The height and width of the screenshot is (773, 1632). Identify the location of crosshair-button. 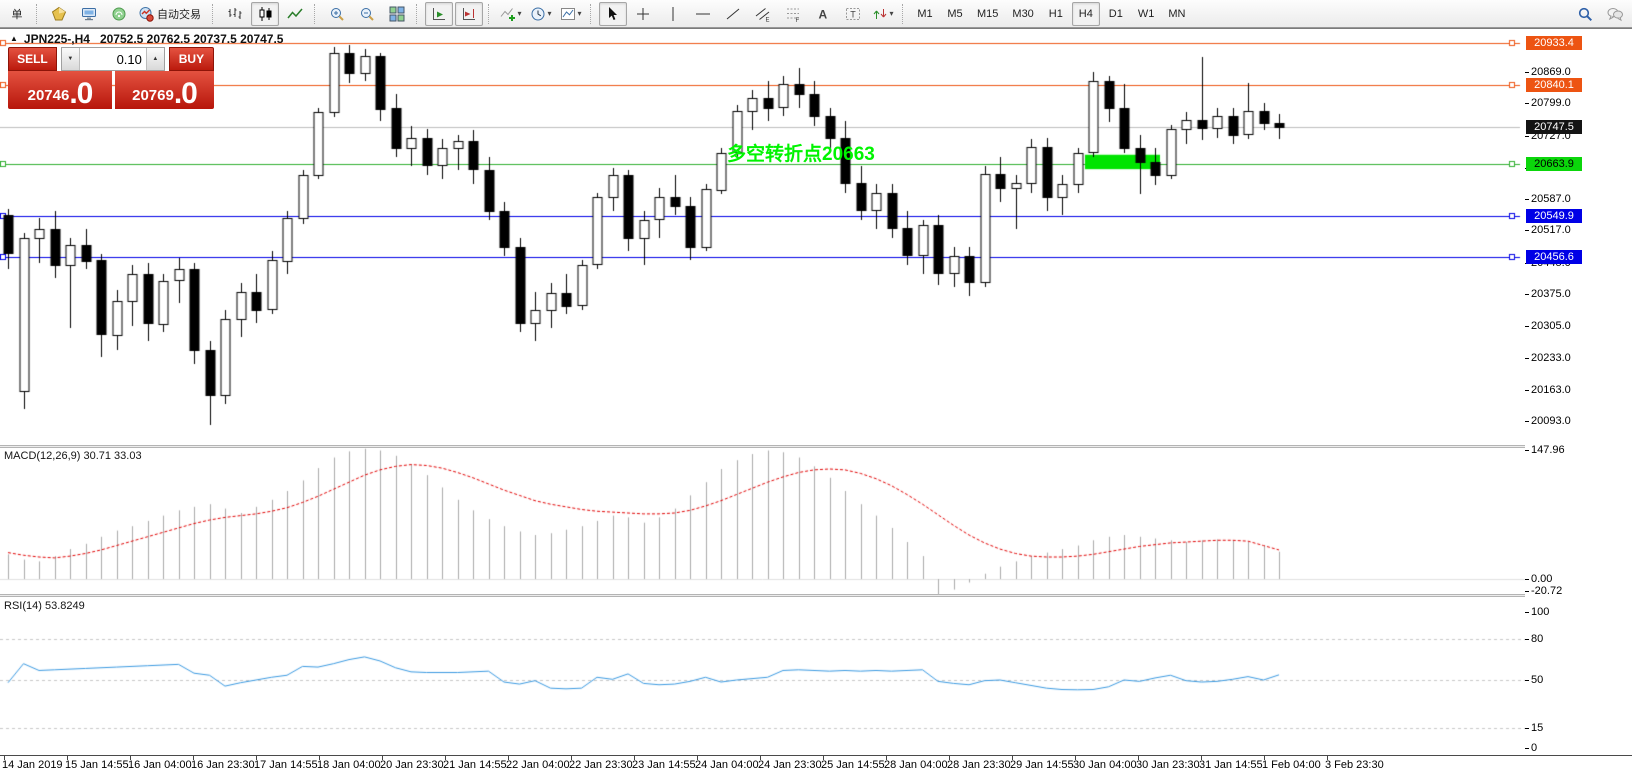
(643, 14).